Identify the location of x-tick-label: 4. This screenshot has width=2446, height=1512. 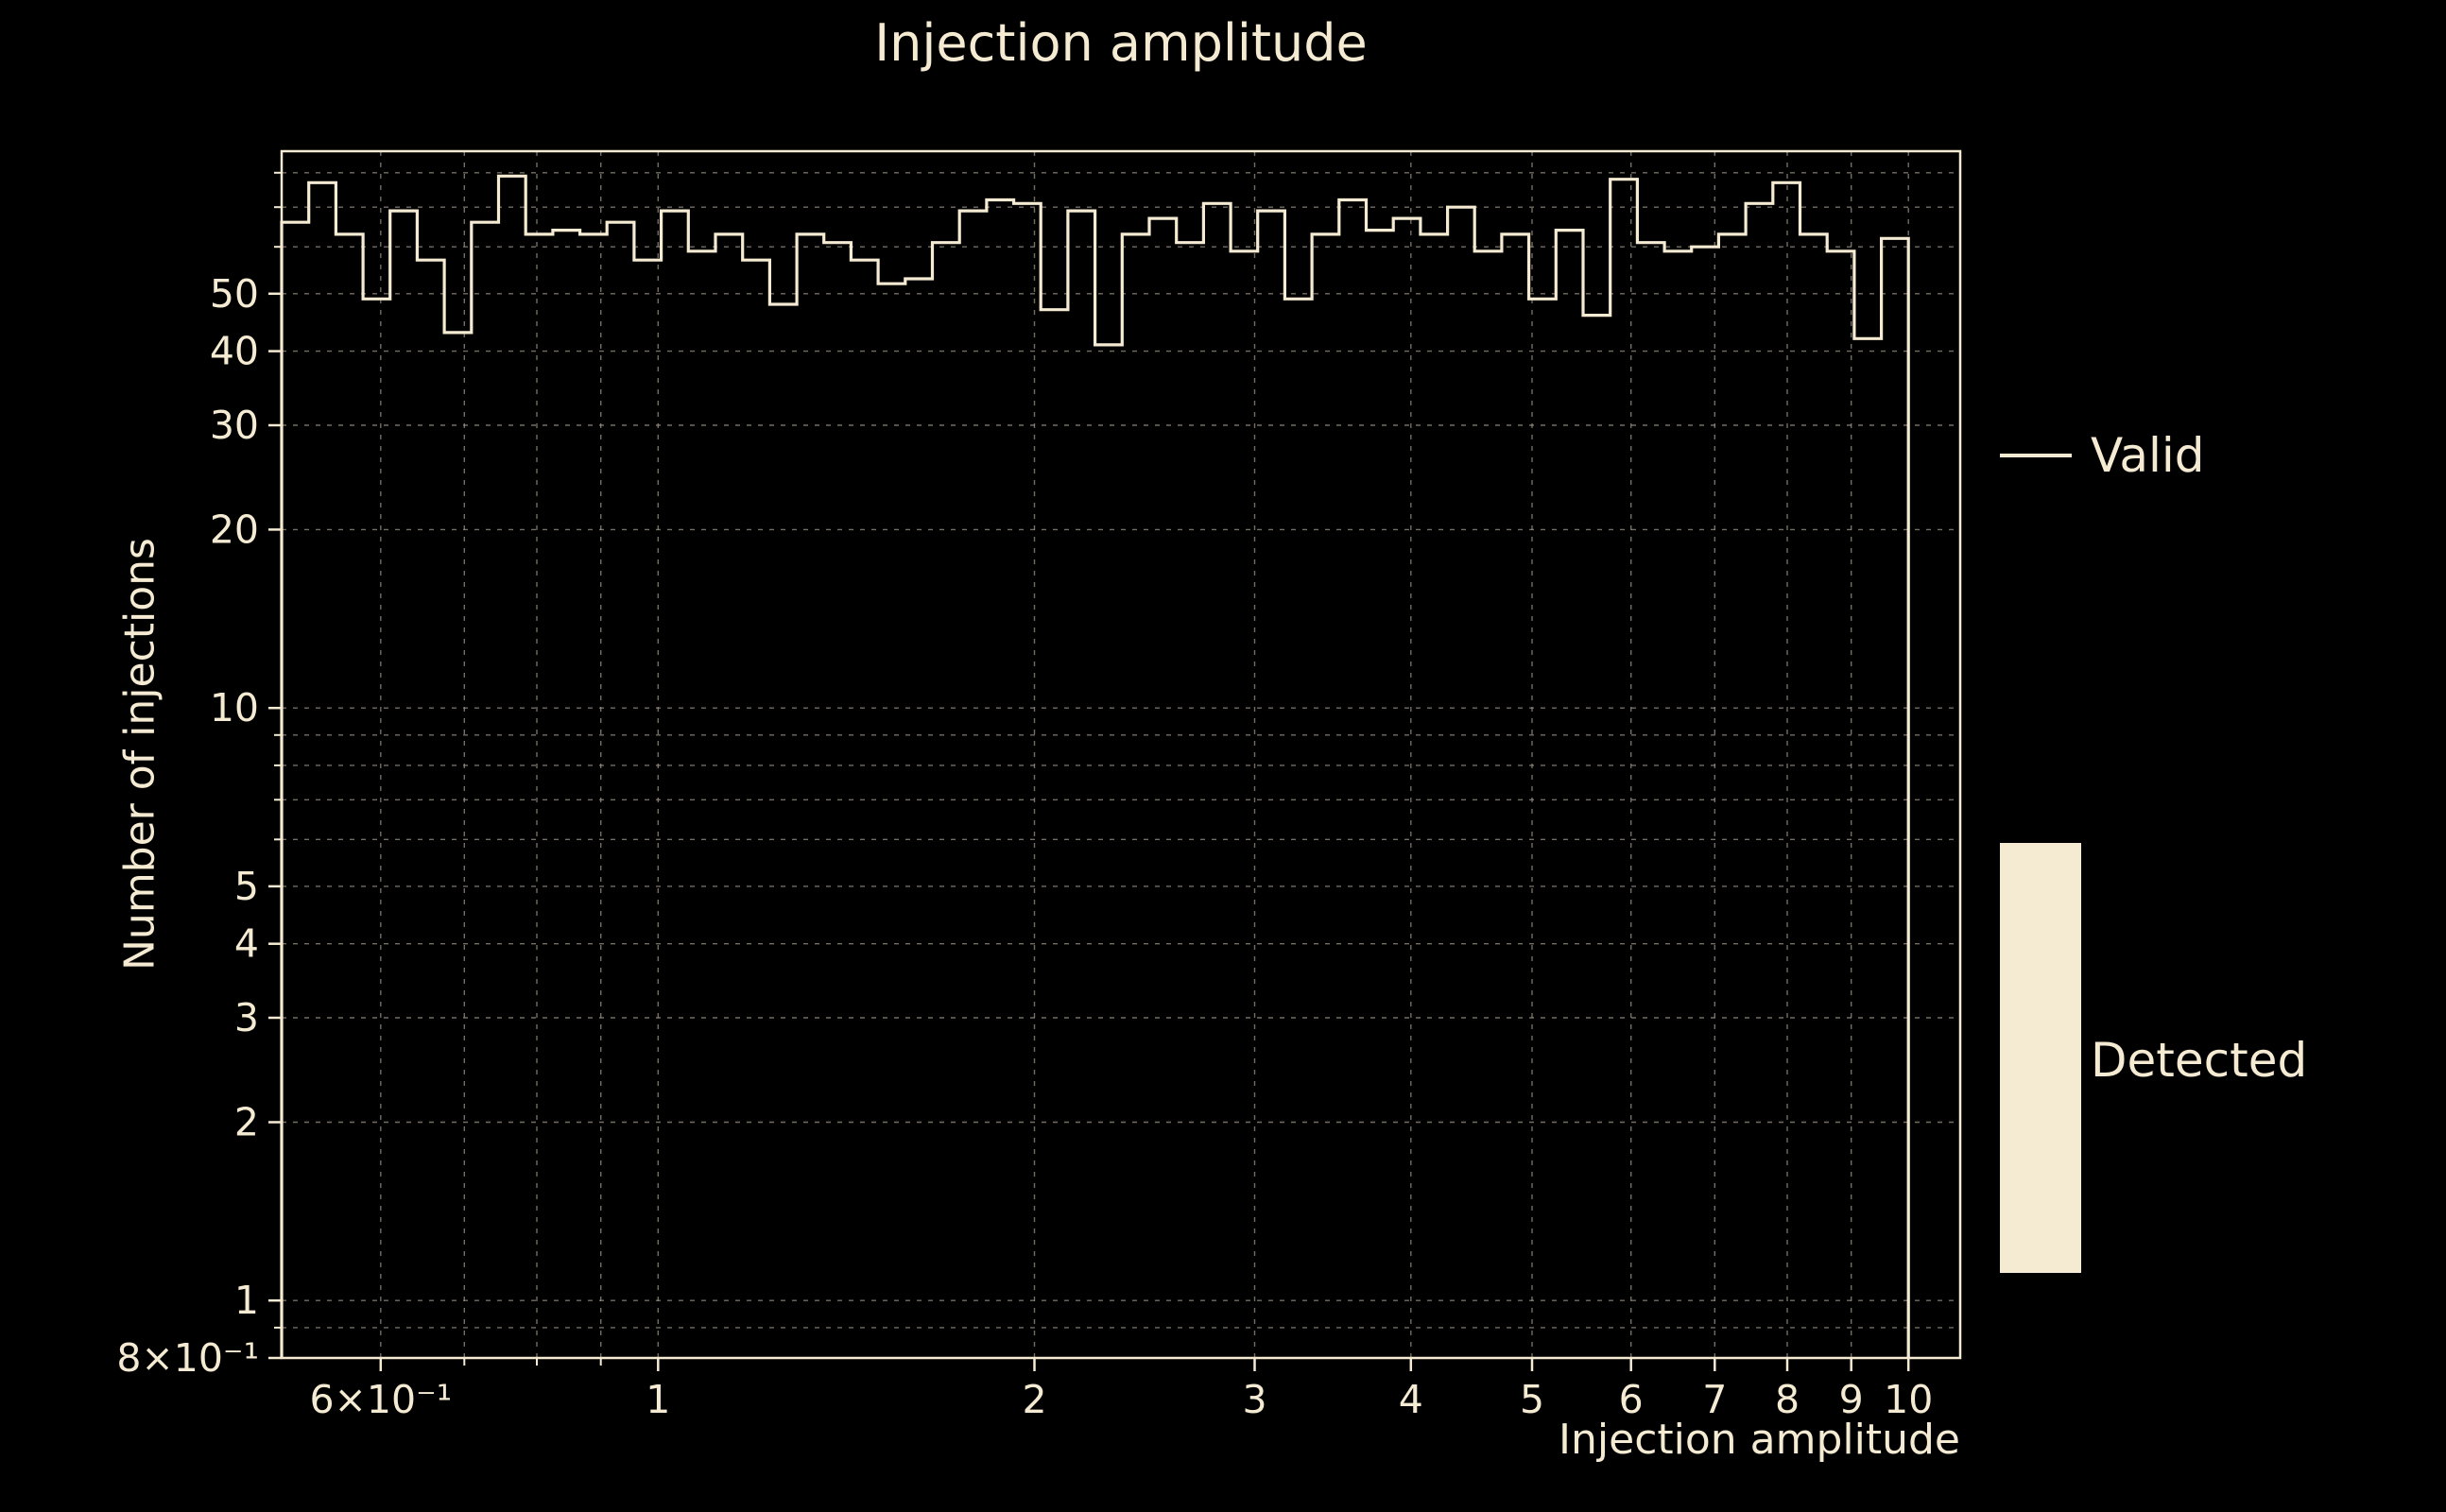
(1411, 1399).